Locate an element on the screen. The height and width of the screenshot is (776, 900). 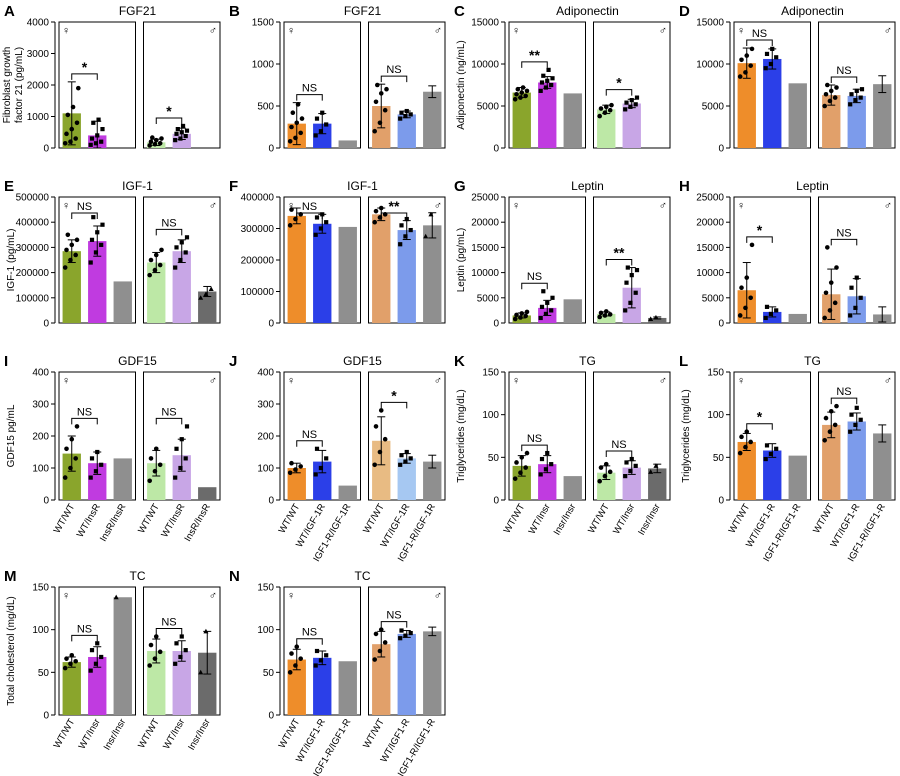
y-tick-label: 150 is located at coordinates (40, 588).